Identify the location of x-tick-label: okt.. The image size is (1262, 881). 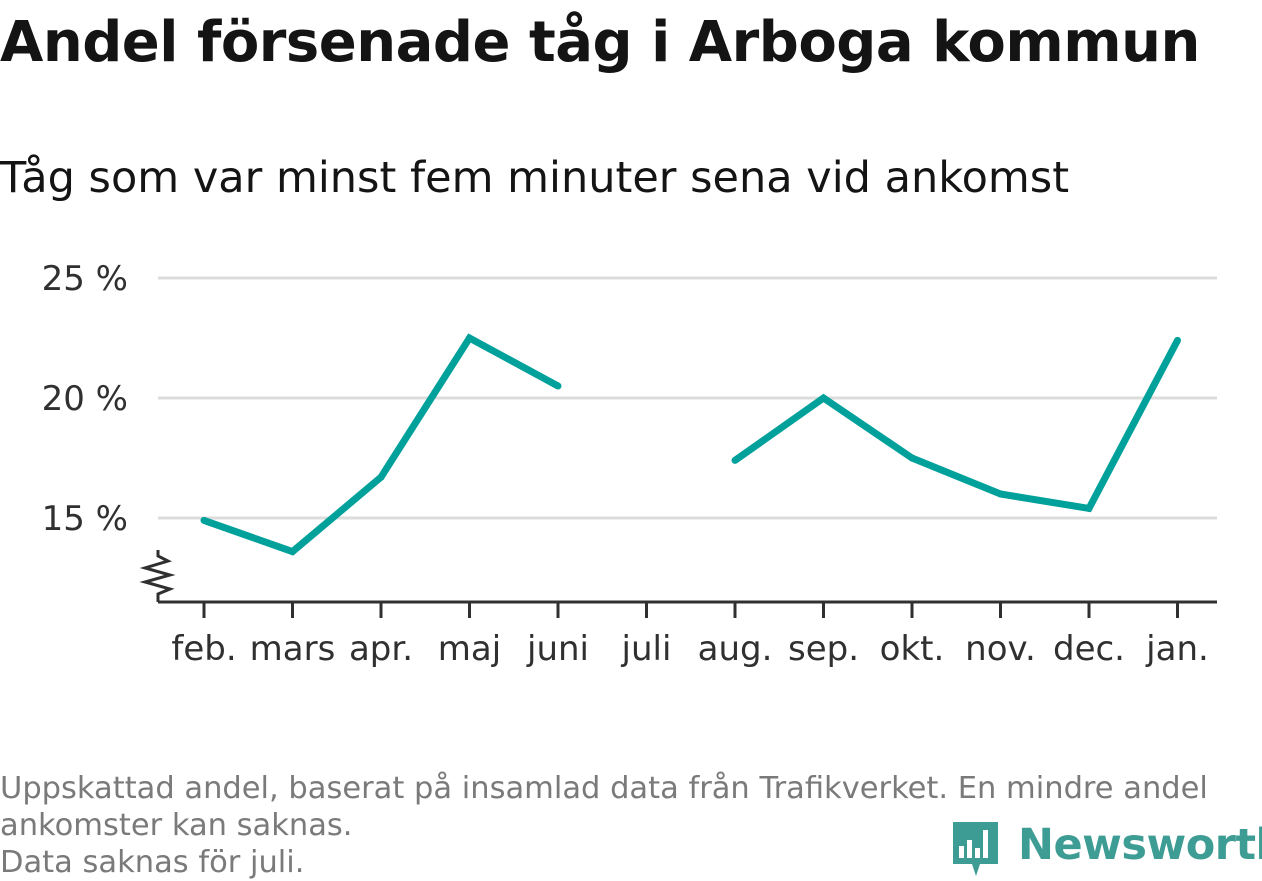
(912, 649).